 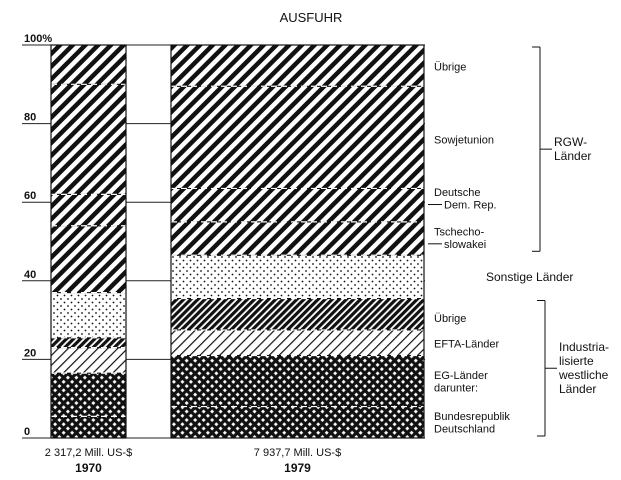 I want to click on y-tick-label: 100%, so click(x=38, y=39).